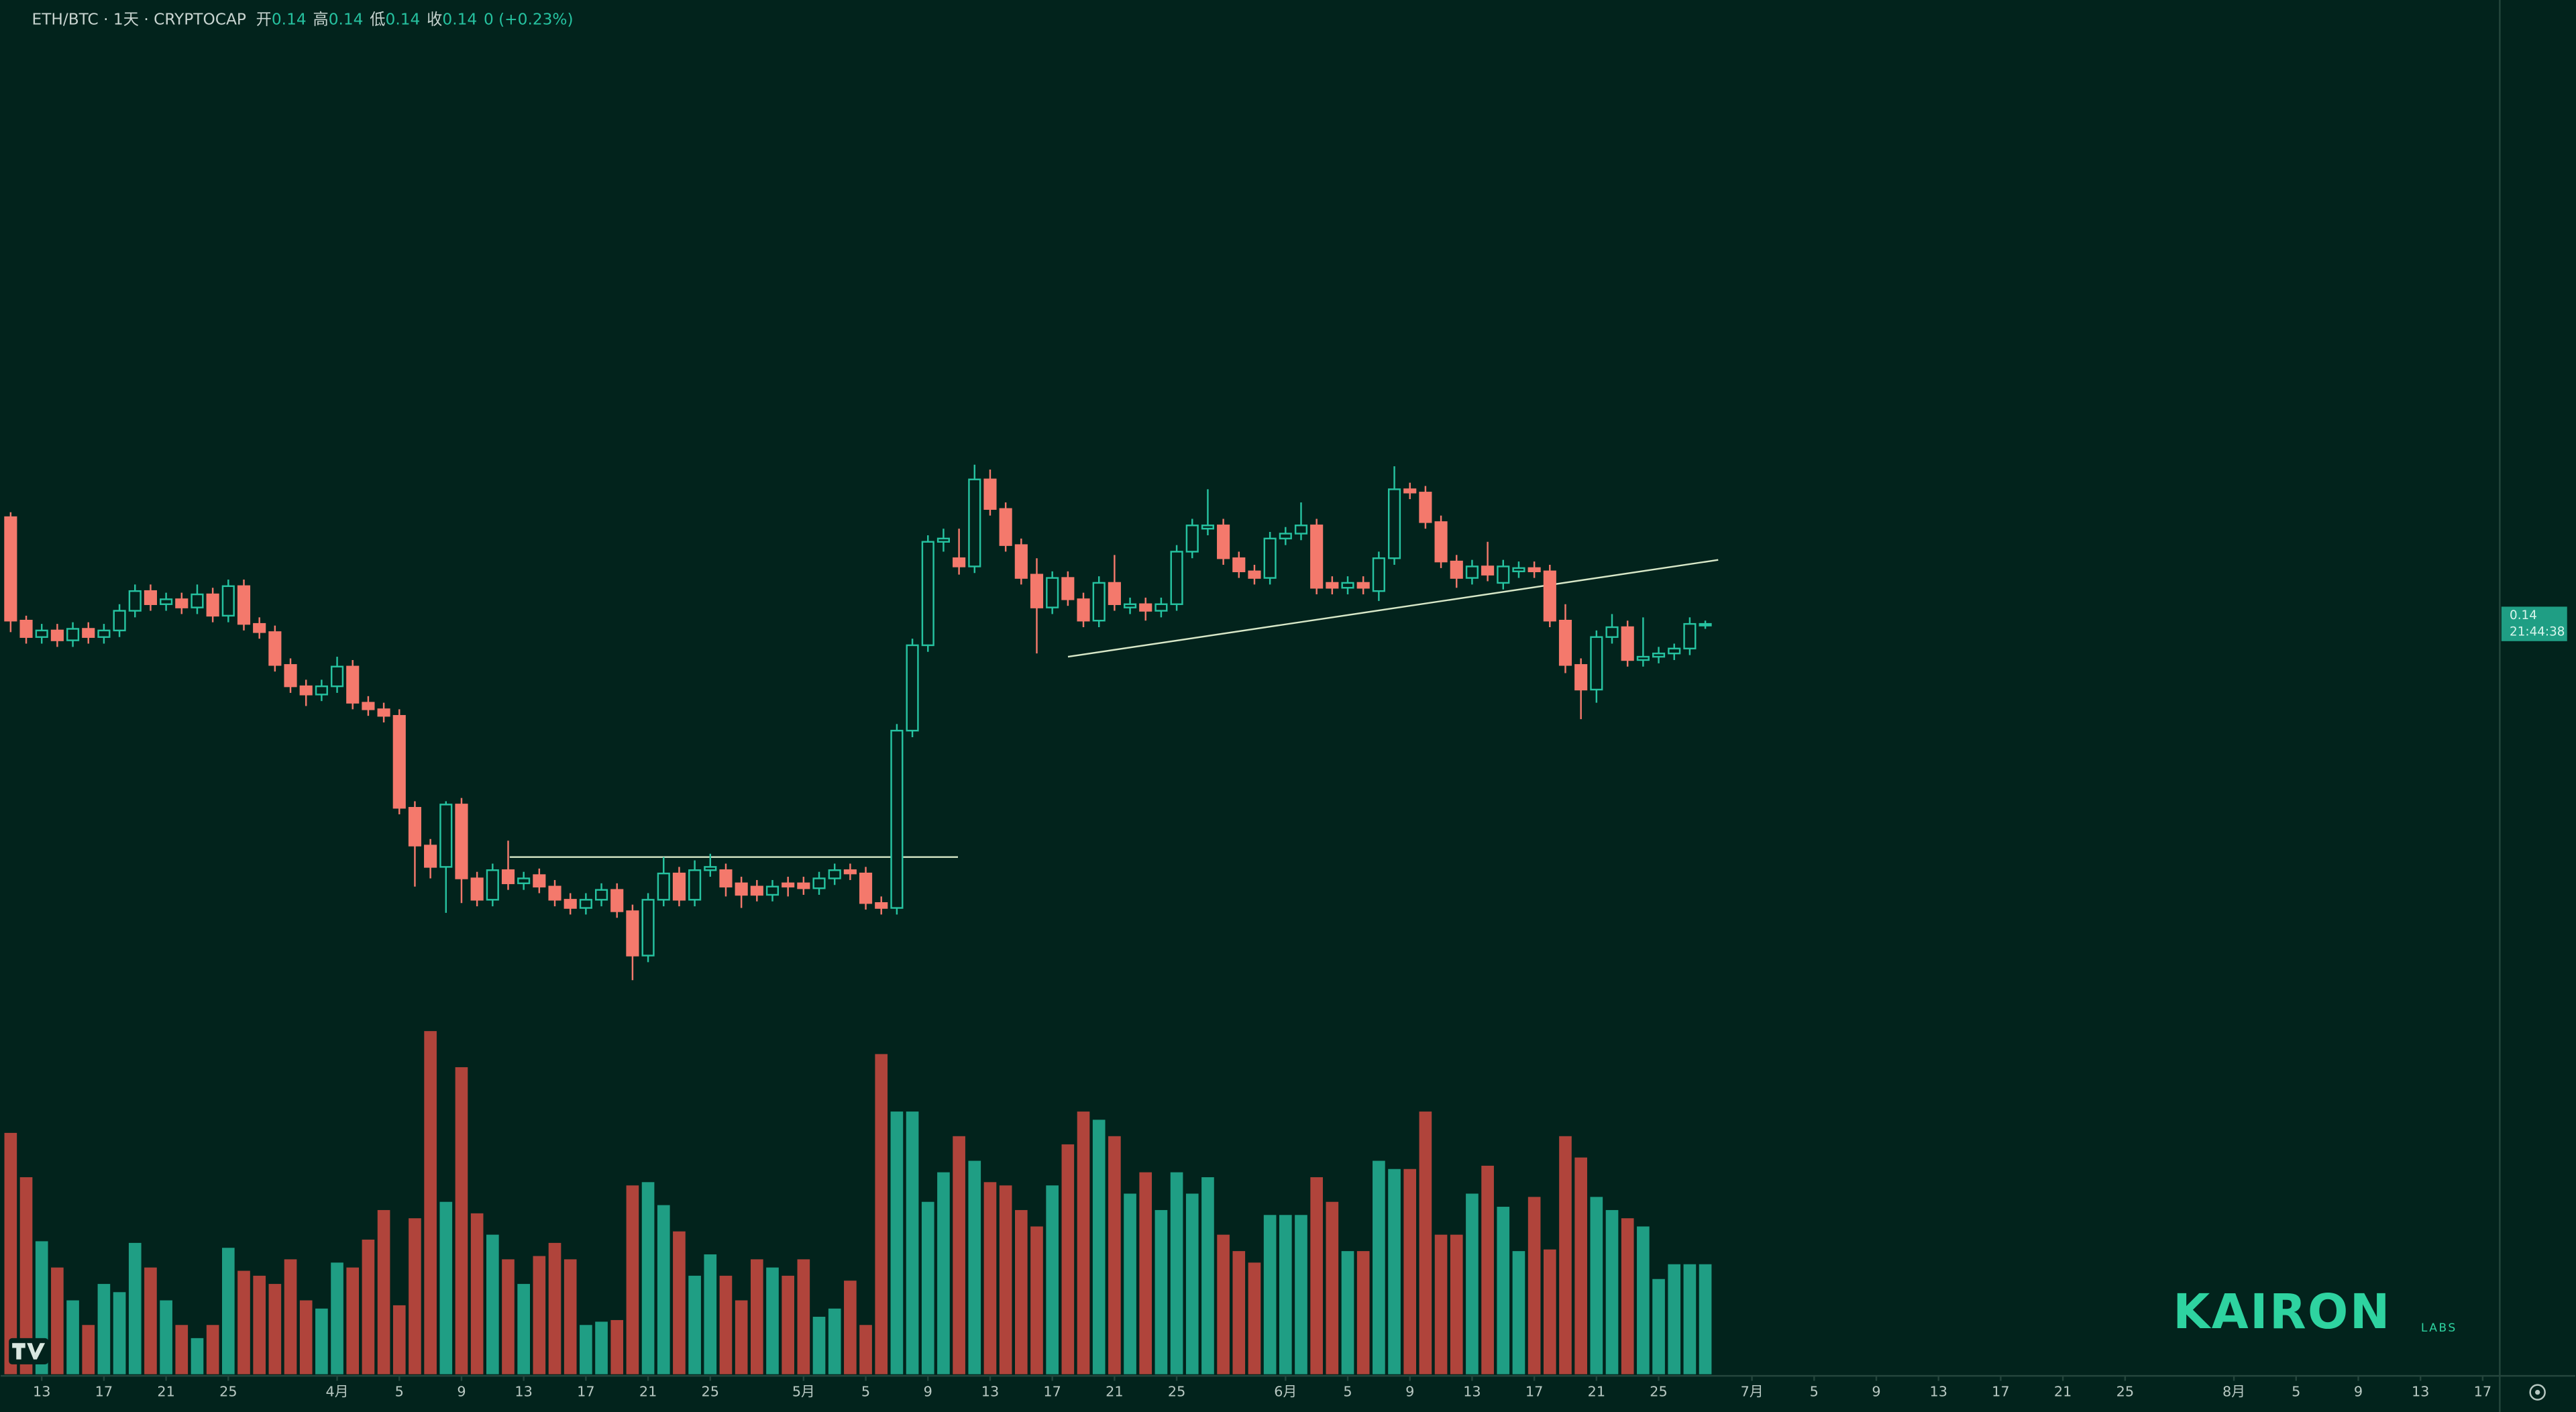 The height and width of the screenshot is (1412, 2576). I want to click on stat-label: 开, so click(264, 19).